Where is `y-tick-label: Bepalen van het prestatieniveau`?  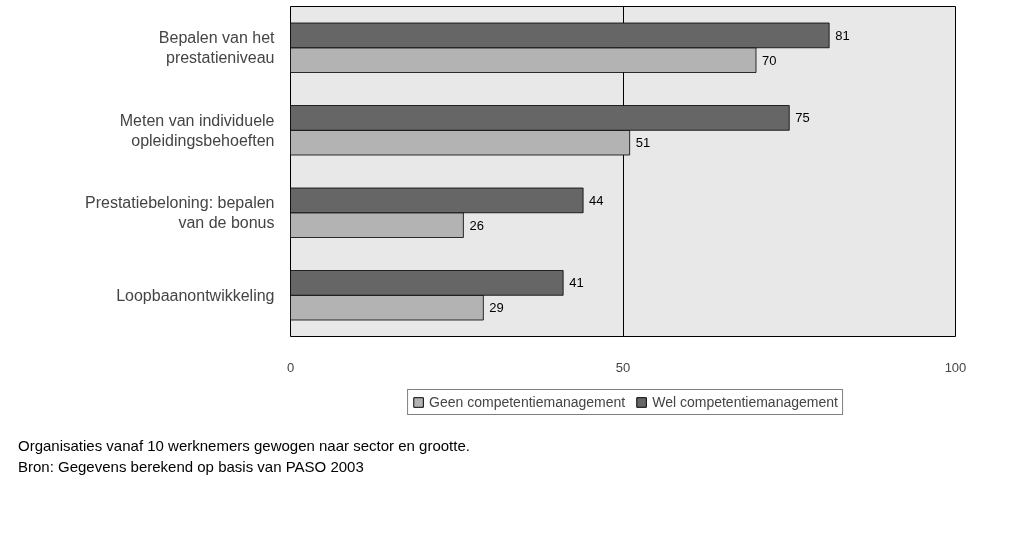
y-tick-label: Bepalen van het prestatieniveau is located at coordinates (217, 48).